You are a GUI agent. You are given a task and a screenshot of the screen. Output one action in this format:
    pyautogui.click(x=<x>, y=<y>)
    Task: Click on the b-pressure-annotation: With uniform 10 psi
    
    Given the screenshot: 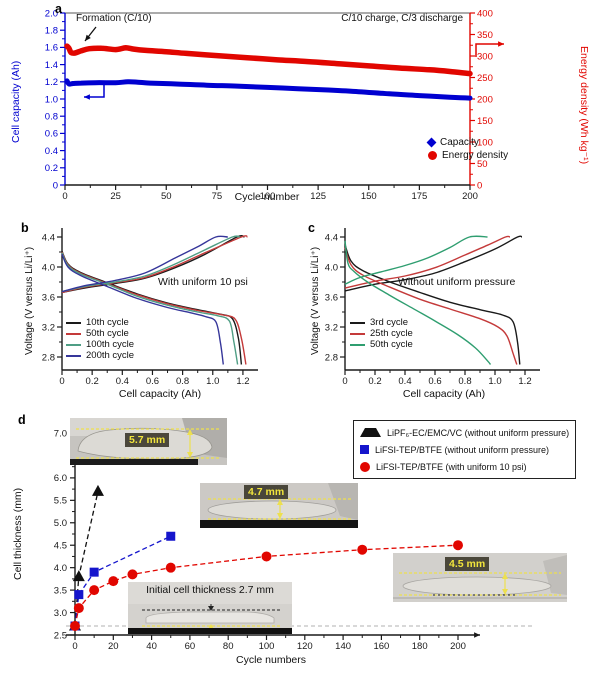 What is the action you would take?
    pyautogui.click(x=203, y=282)
    